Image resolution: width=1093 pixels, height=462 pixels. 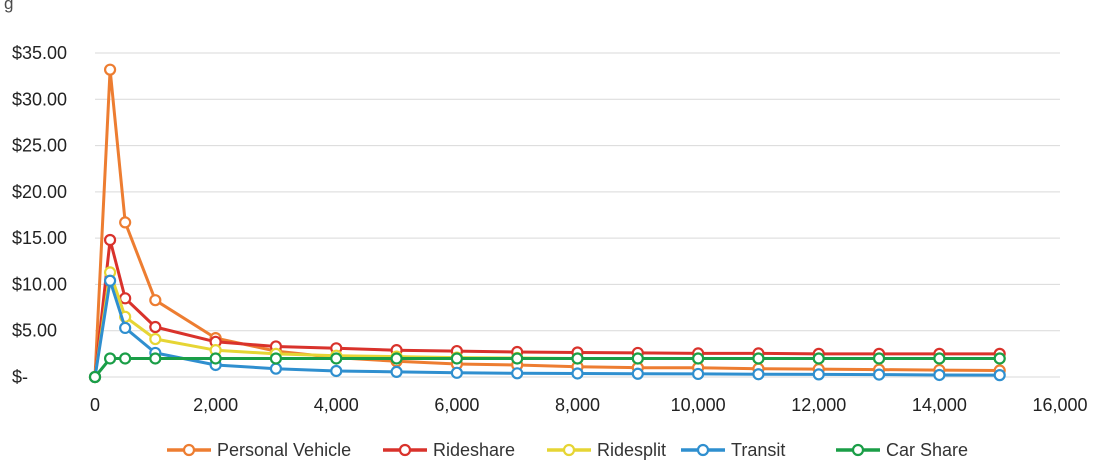 I want to click on y-tick-label: $10.00, so click(x=39, y=284).